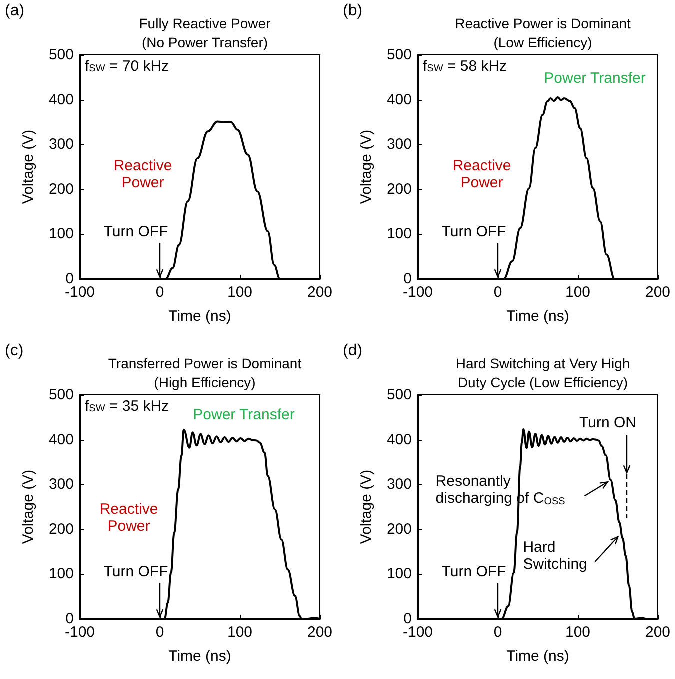 This screenshot has height=679, width=675. Describe the element at coordinates (205, 42) in the screenshot. I see `chart-subtitle: (No Power Transfer)` at that location.